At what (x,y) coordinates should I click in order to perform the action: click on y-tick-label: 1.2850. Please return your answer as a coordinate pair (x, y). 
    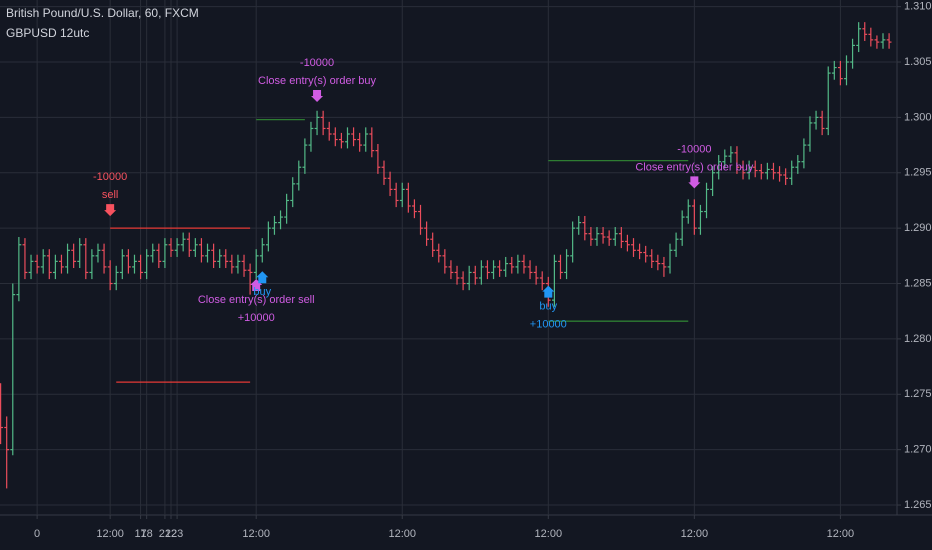
    Looking at the image, I should click on (918, 283).